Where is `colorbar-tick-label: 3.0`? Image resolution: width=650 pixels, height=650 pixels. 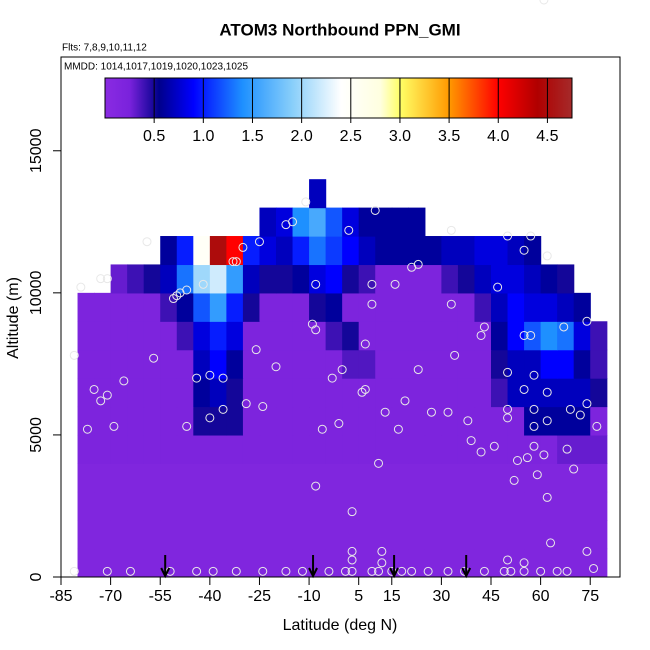
colorbar-tick-label: 3.0 is located at coordinates (400, 136).